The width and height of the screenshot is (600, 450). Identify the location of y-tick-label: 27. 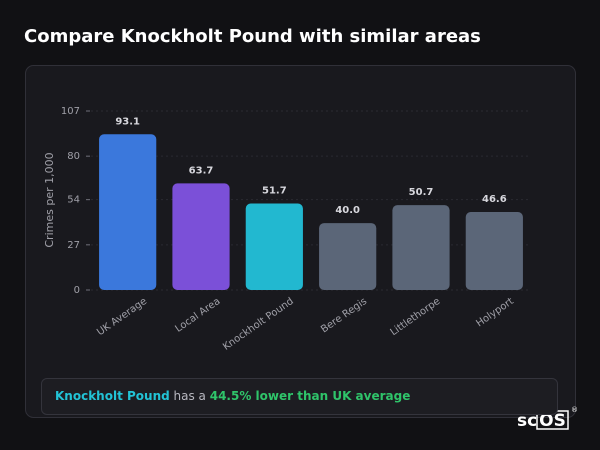
(73, 245).